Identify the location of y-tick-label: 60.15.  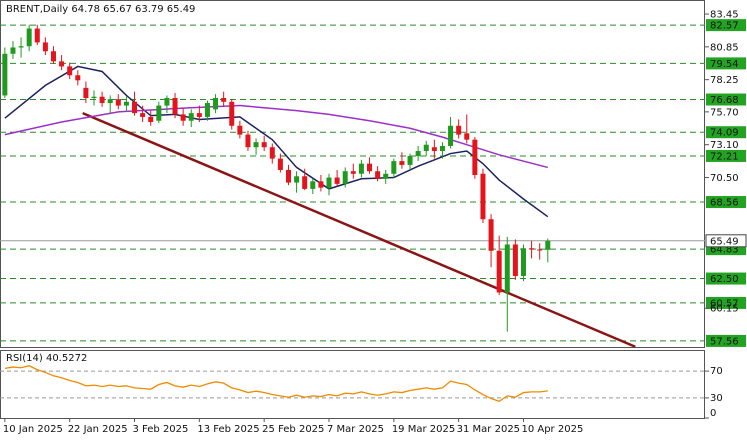
(724, 309).